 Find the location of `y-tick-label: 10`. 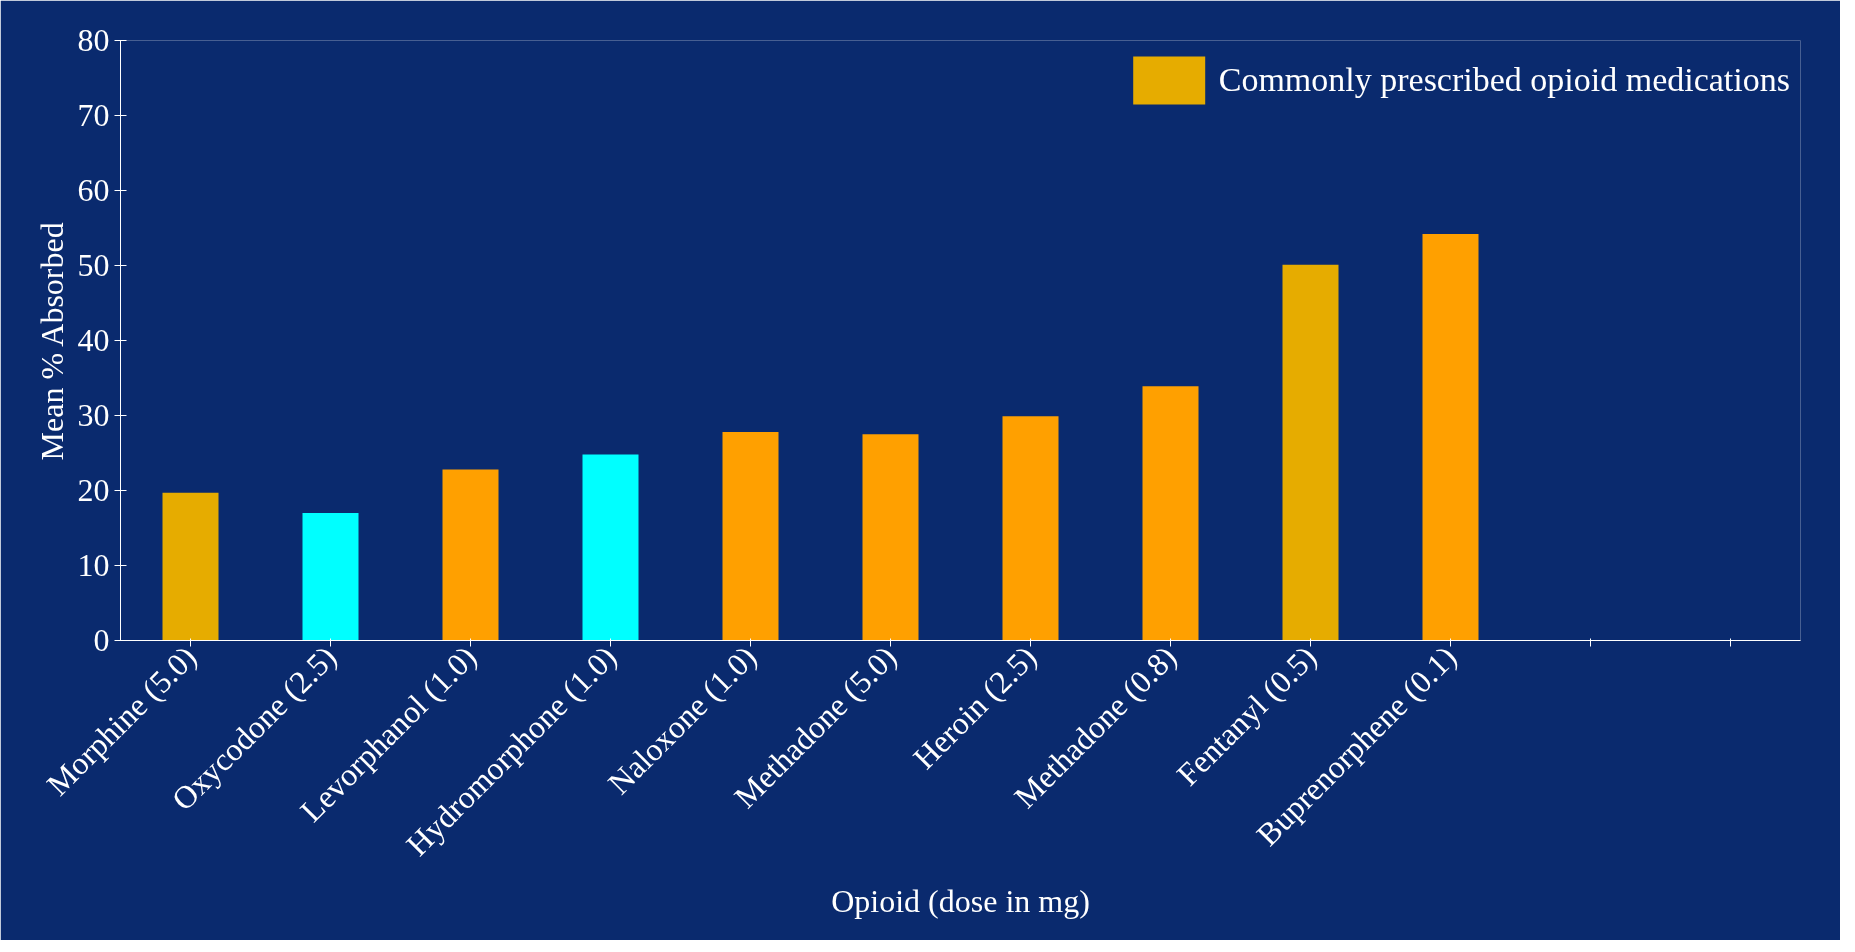

y-tick-label: 10 is located at coordinates (93, 565).